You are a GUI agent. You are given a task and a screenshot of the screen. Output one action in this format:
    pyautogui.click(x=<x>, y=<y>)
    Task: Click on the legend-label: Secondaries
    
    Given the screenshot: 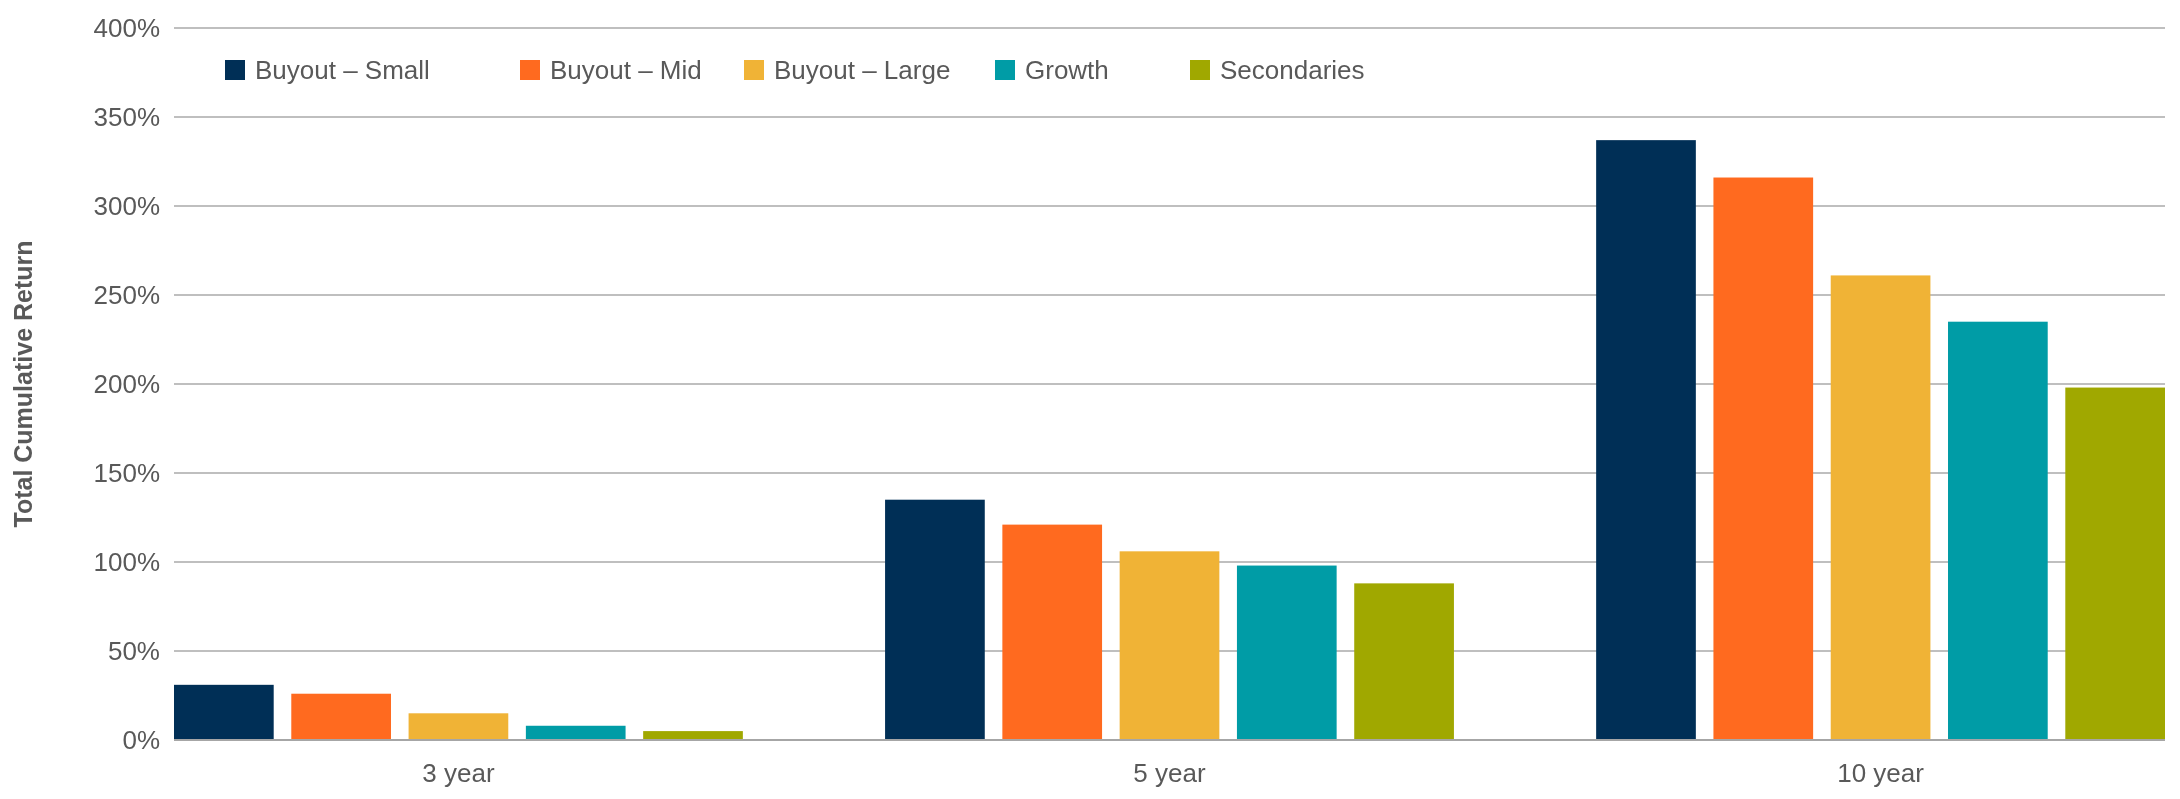 What is the action you would take?
    pyautogui.click(x=1292, y=70)
    